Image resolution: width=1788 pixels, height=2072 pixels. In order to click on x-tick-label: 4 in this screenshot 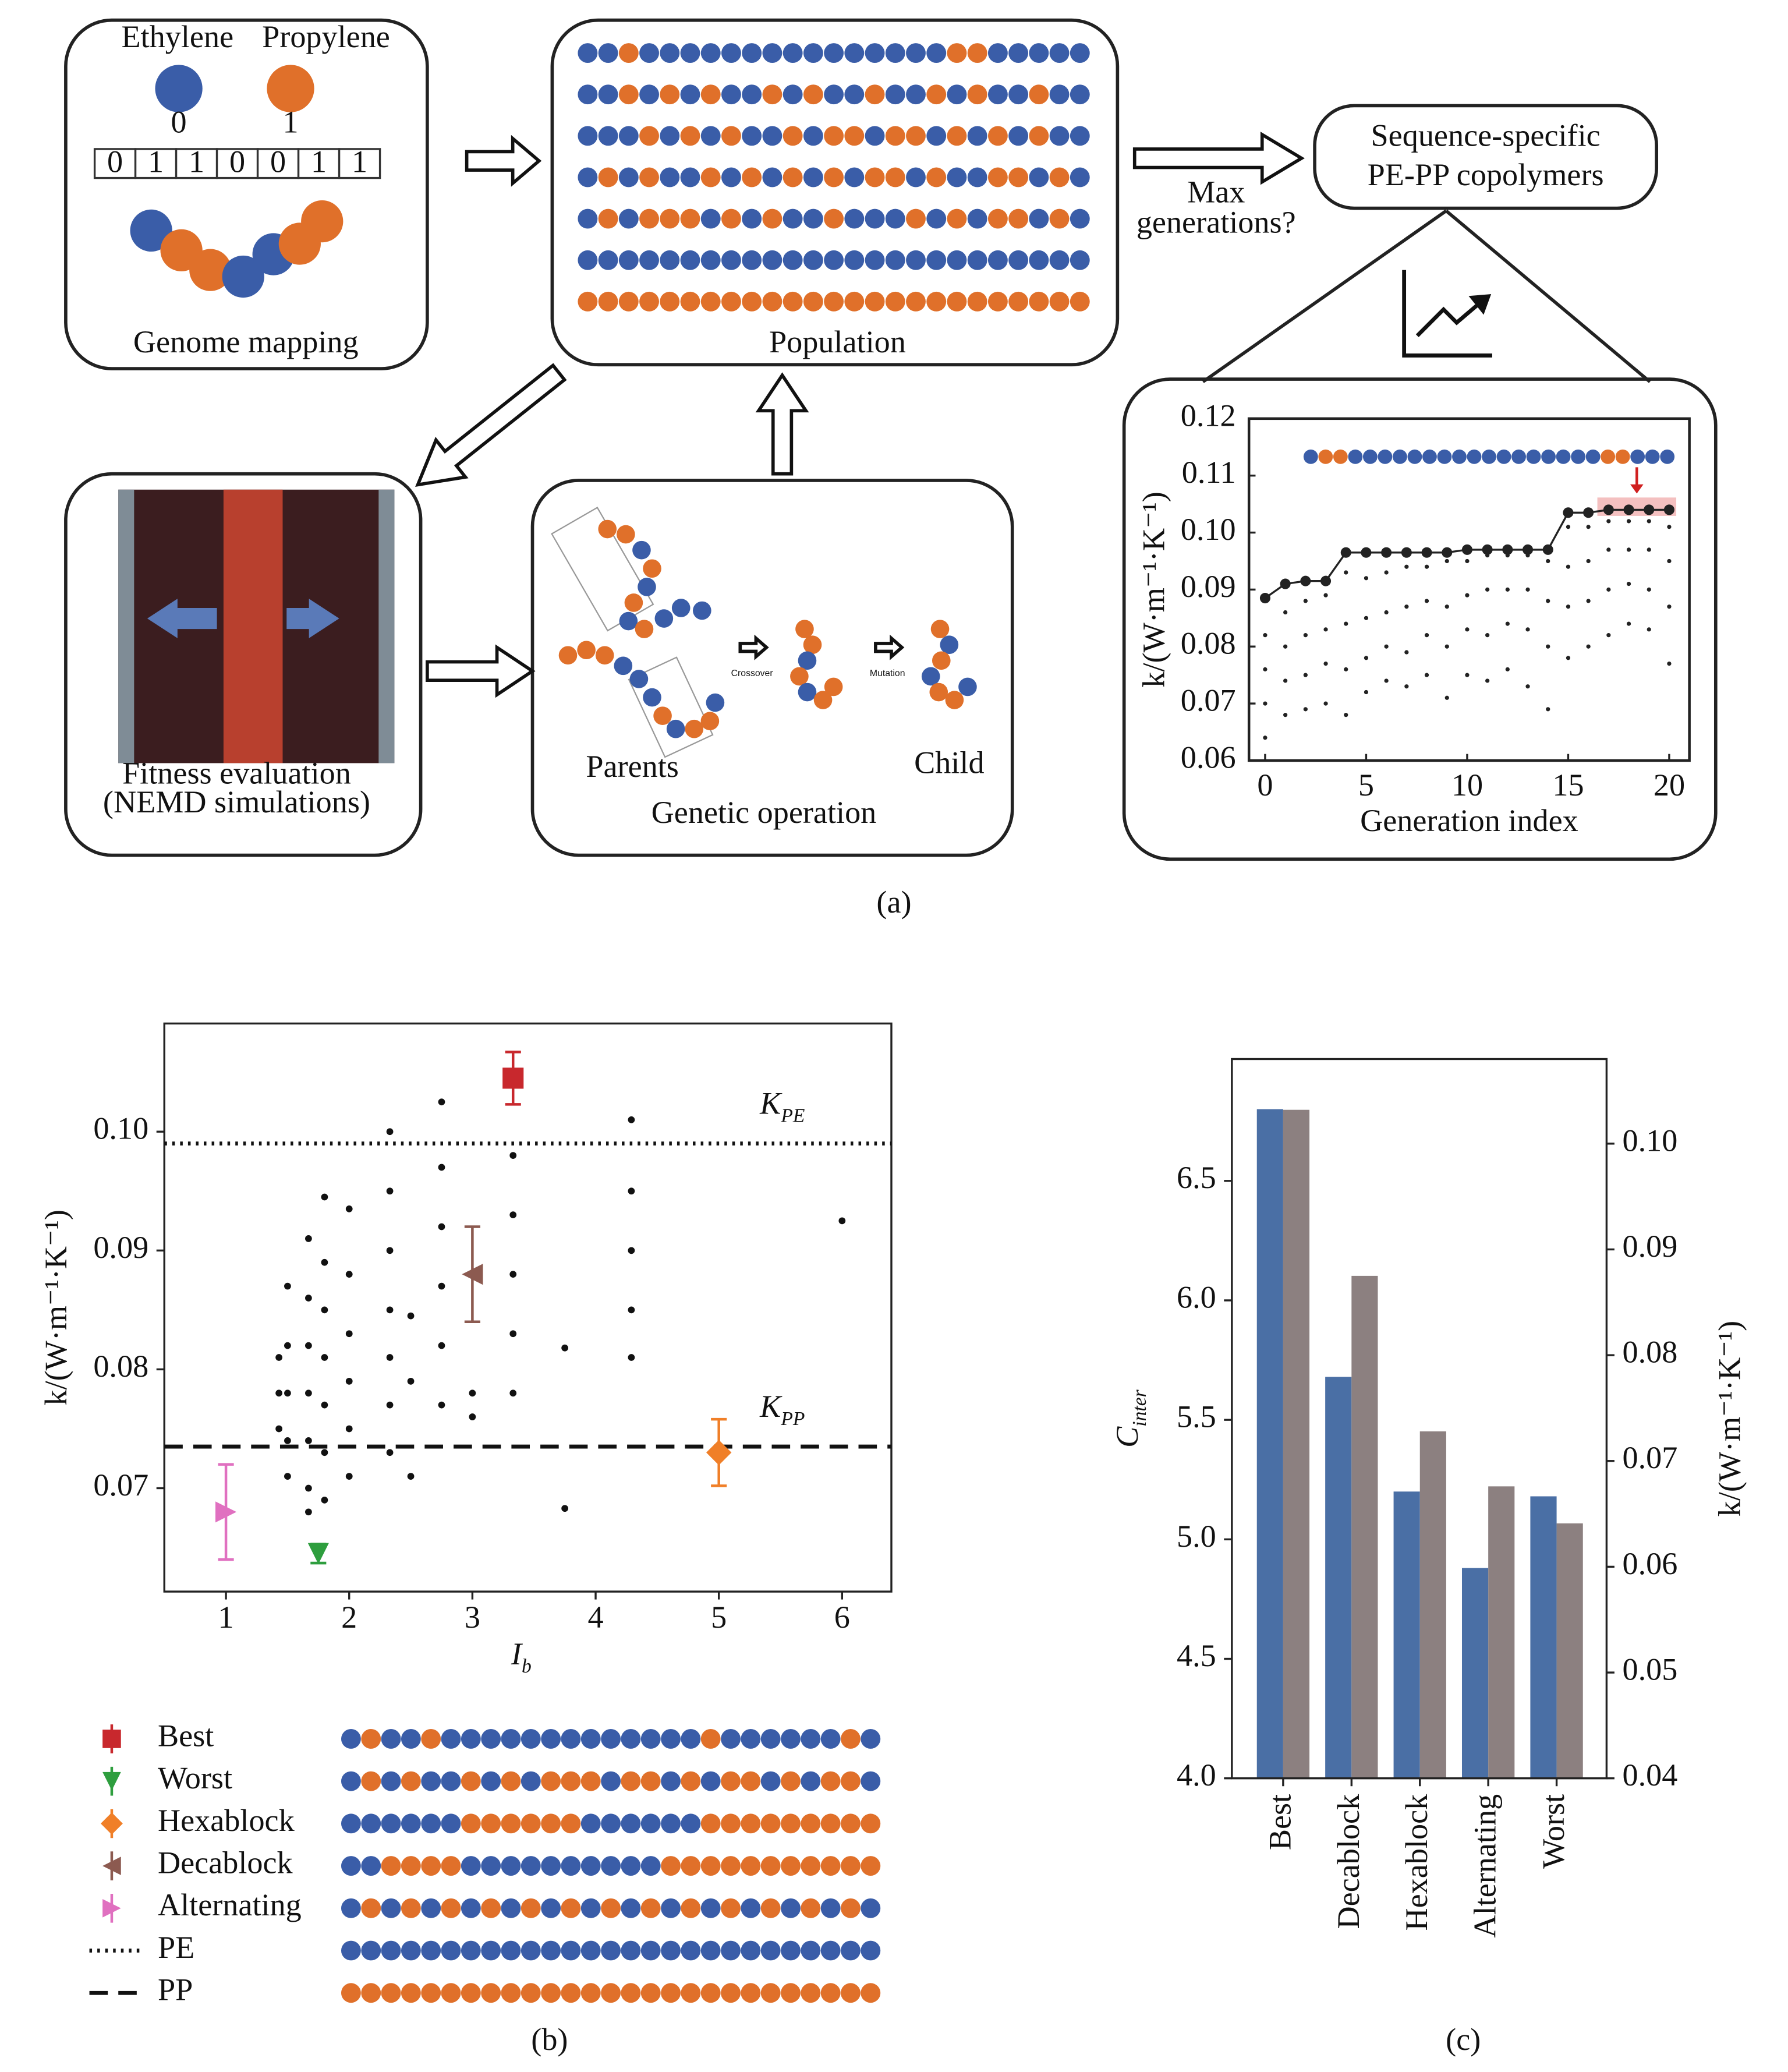, I will do `click(595, 1617)`.